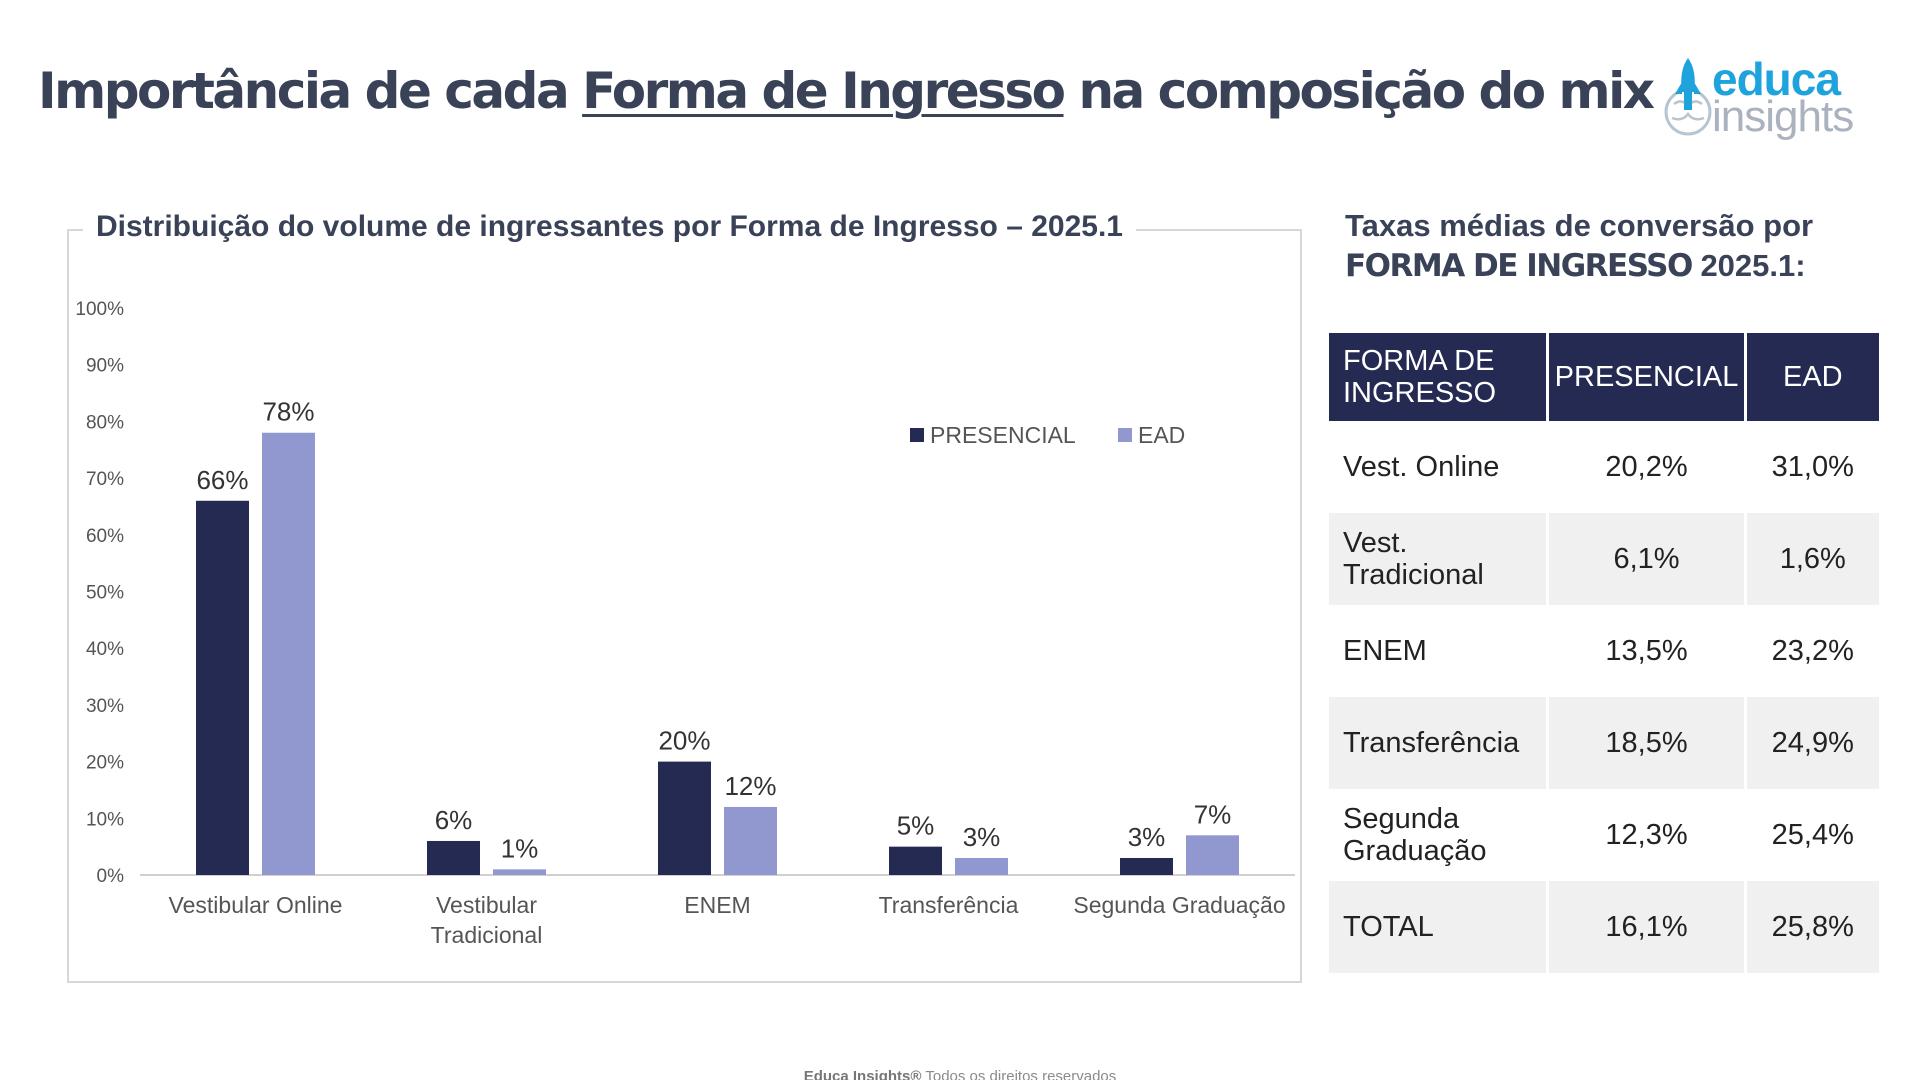 Image resolution: width=1920 pixels, height=1080 pixels. What do you see at coordinates (1439, 835) in the screenshot?
I see `cell-forma: Segunda Graduação` at bounding box center [1439, 835].